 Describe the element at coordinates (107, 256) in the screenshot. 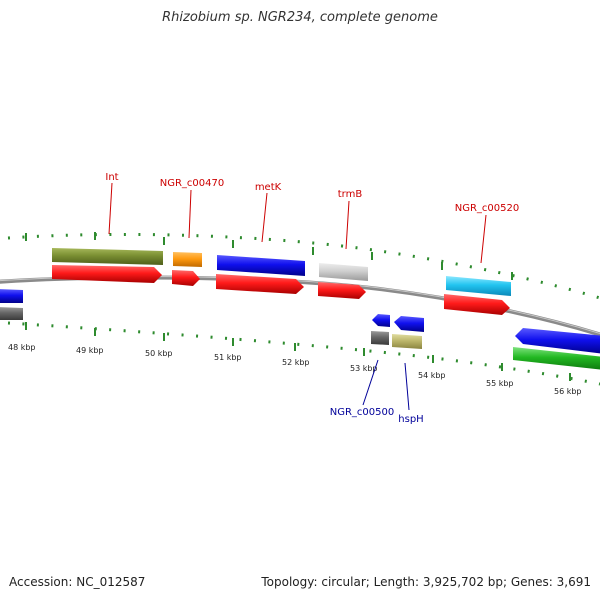

I see `gene-feature-int` at that location.